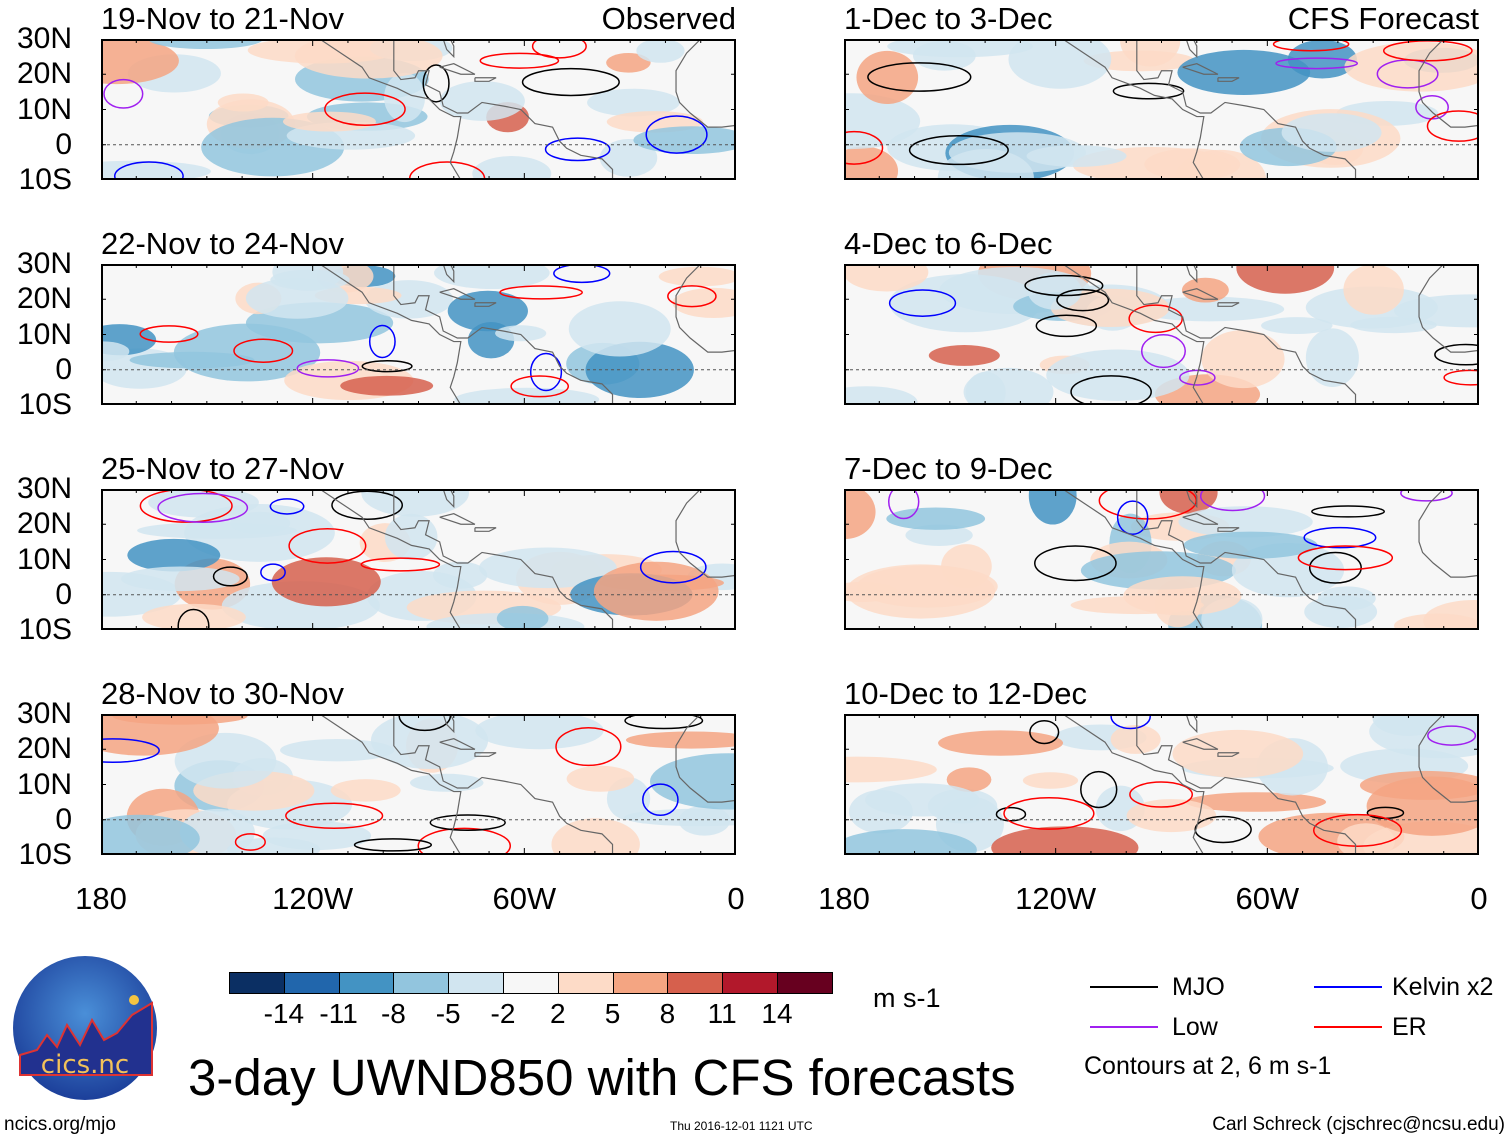 The image size is (1510, 1142). What do you see at coordinates (668, 18) in the screenshot?
I see `panel-source-tag: Observed` at bounding box center [668, 18].